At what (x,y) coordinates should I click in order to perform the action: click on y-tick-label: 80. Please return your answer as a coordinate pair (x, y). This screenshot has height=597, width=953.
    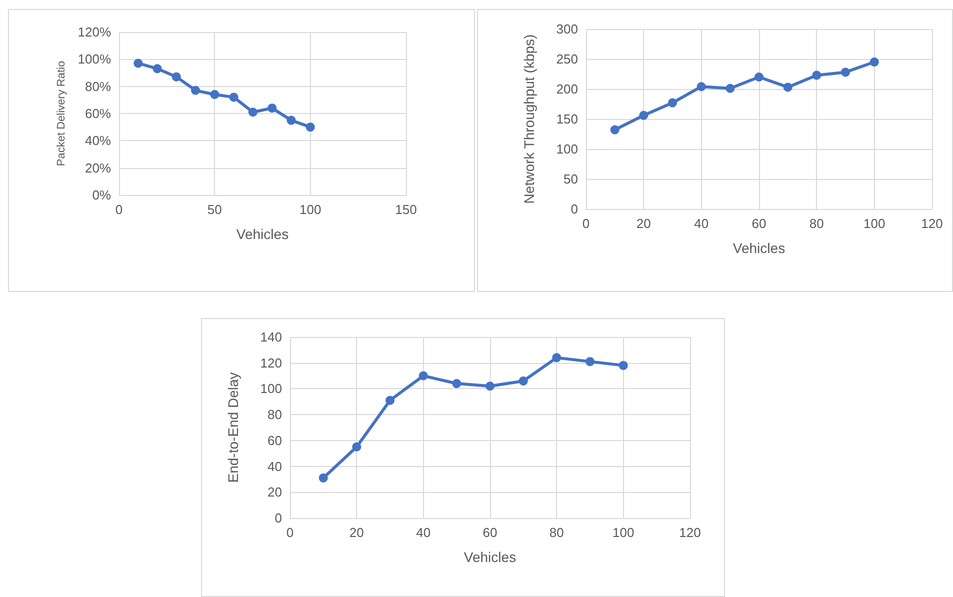
    Looking at the image, I should click on (275, 414).